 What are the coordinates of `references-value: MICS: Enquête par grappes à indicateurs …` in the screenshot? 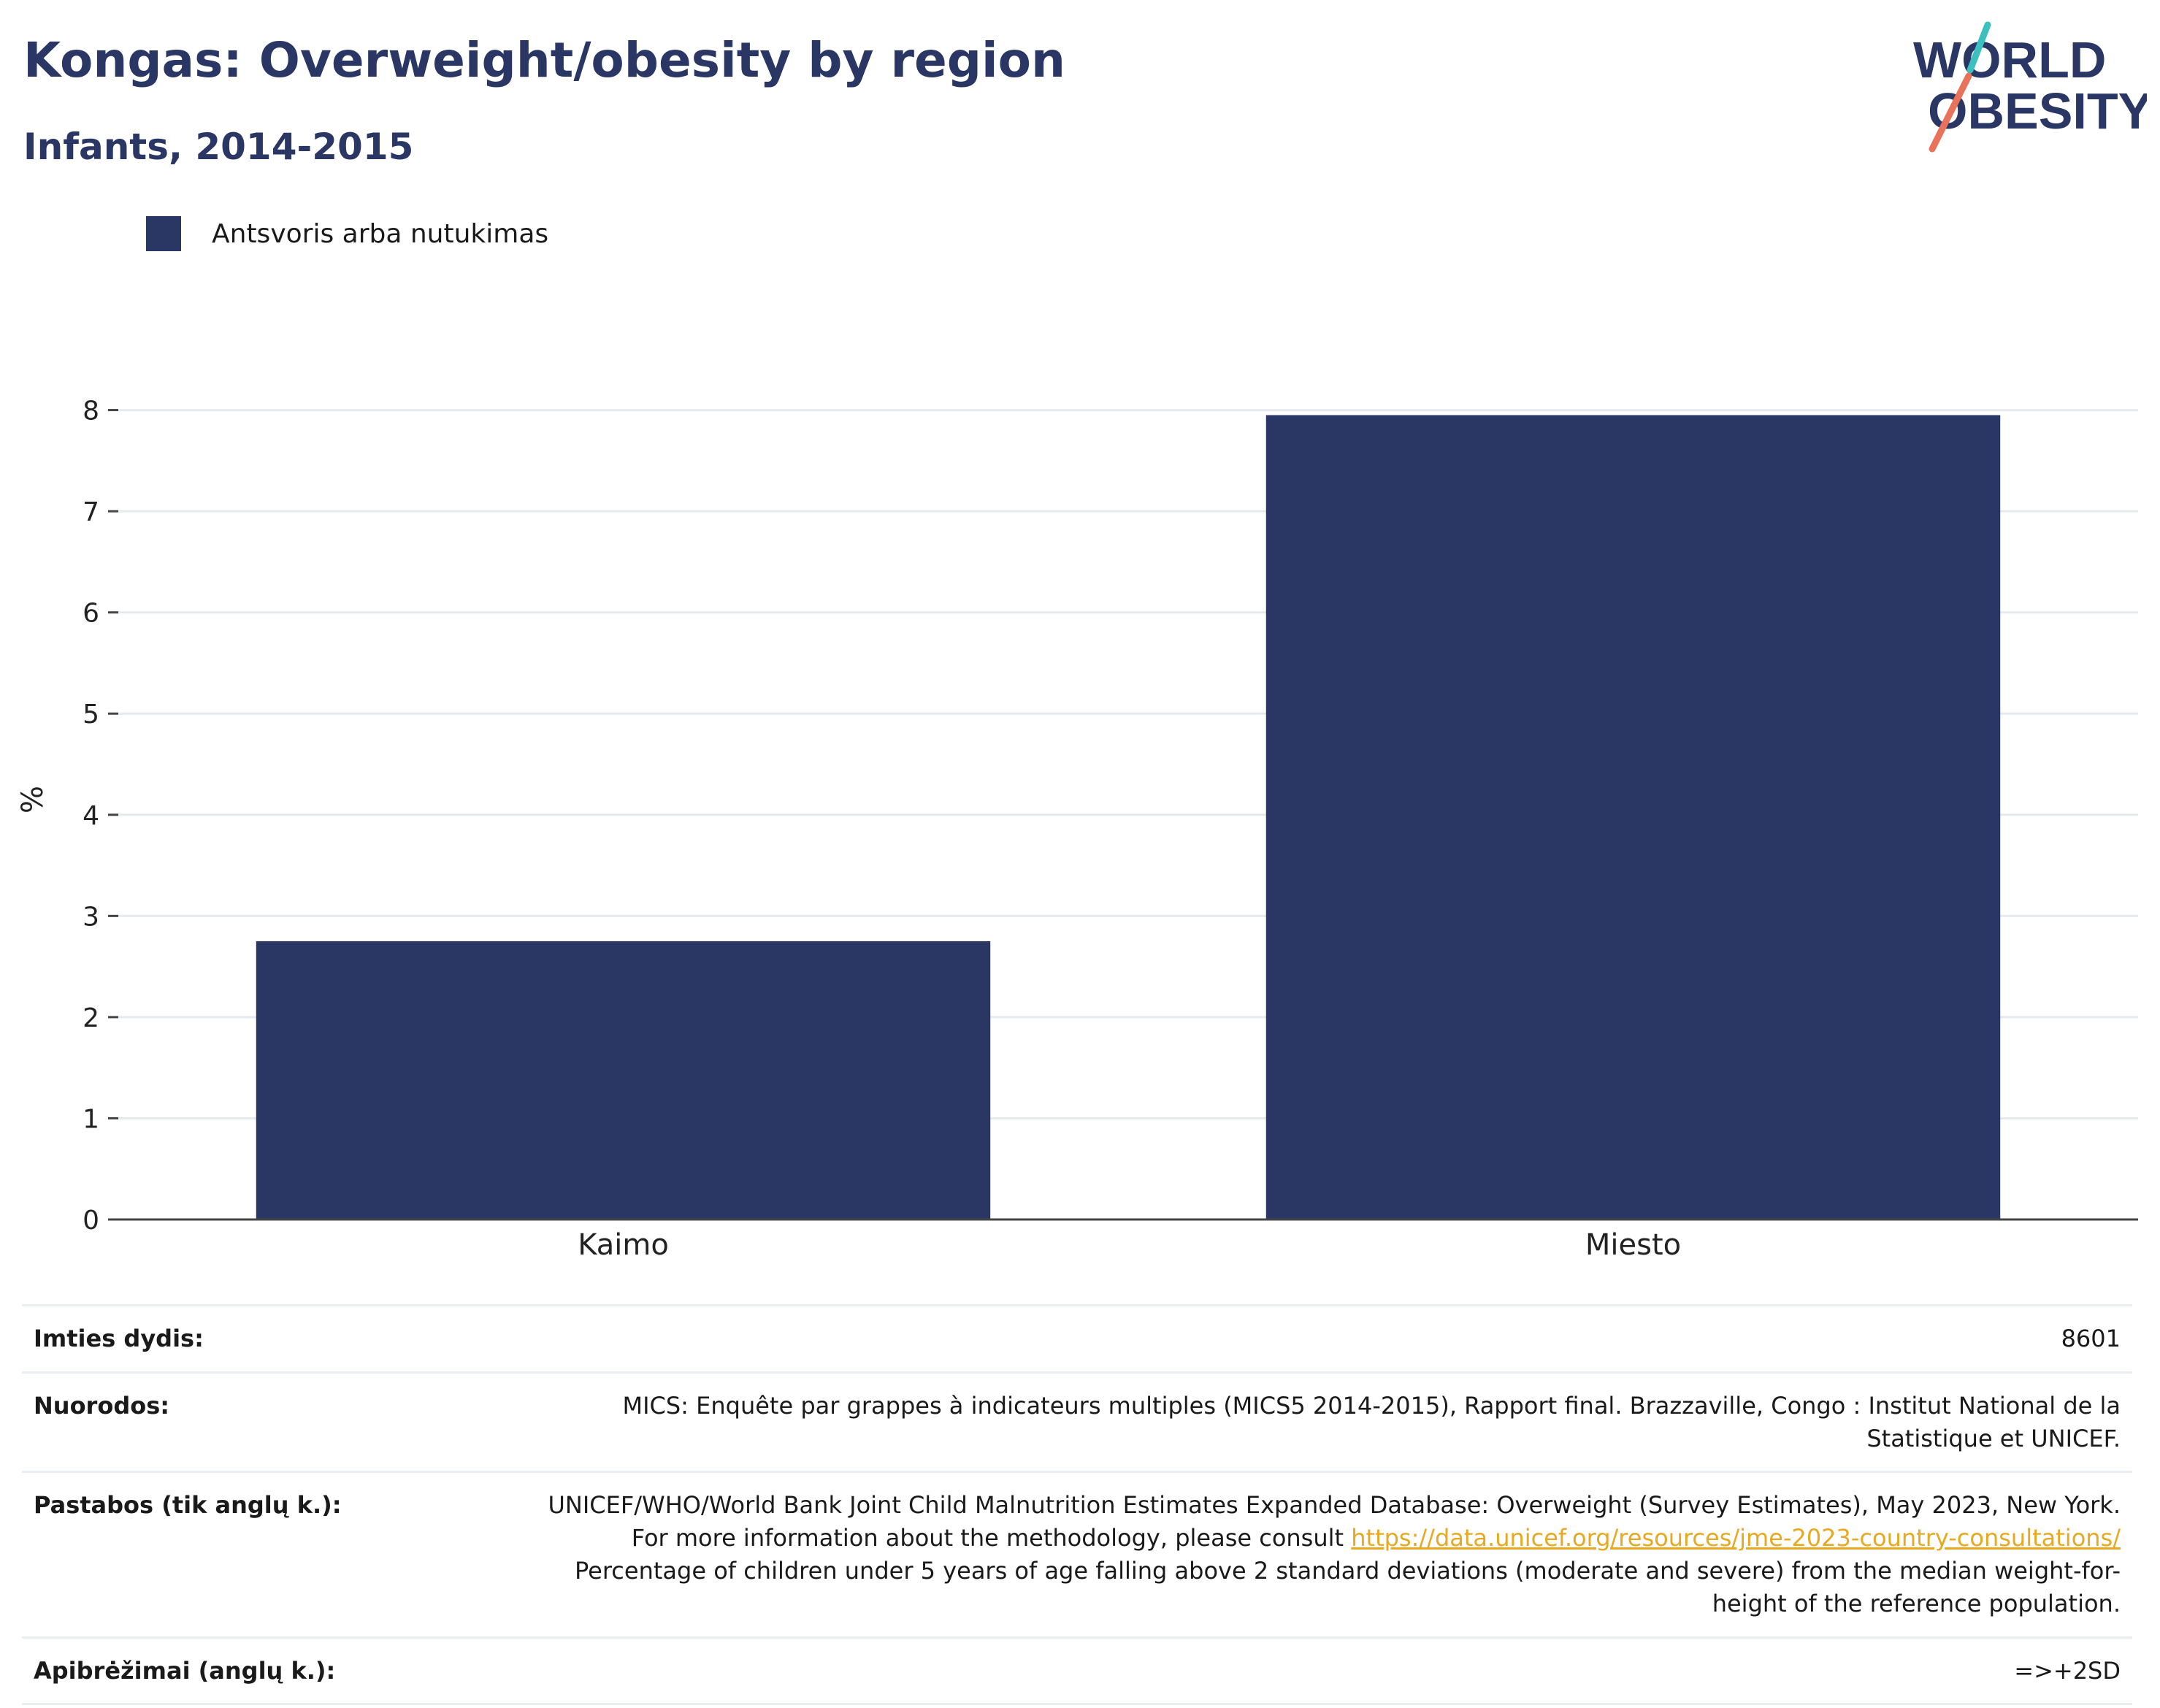 It's located at (1322, 1422).